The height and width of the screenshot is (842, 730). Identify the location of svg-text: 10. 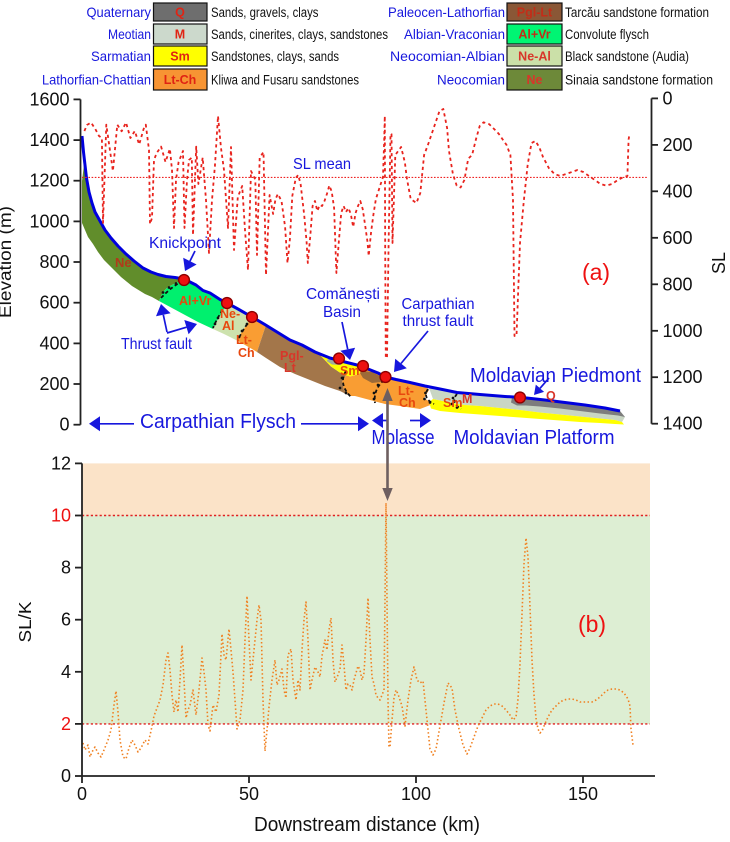
(61, 516).